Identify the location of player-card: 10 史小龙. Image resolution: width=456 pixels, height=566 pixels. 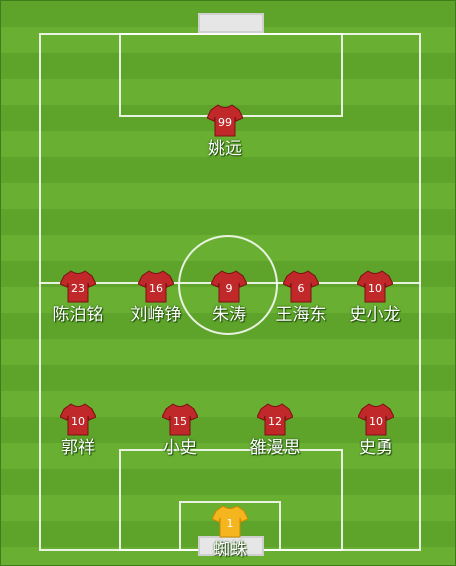
(375, 297).